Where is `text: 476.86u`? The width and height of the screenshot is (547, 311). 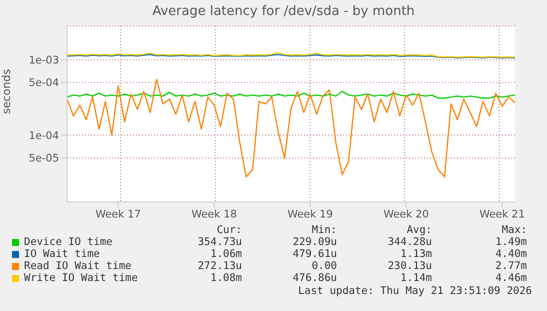 text: 476.86u is located at coordinates (314, 278).